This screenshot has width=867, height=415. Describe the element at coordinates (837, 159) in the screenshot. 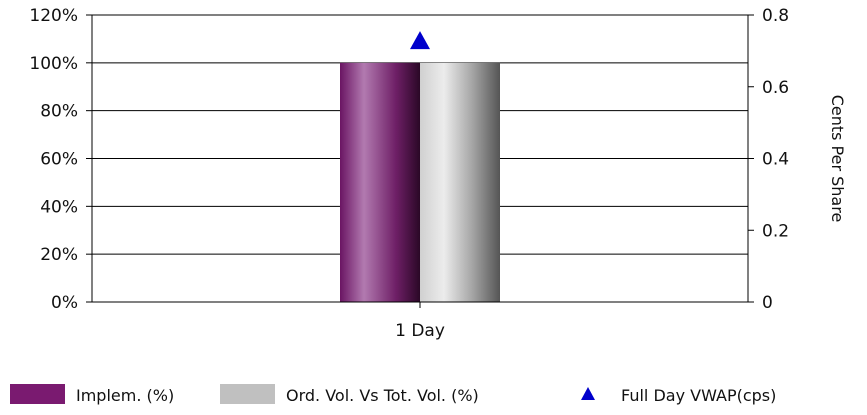

I see `right-axis-title: Cents Per Share` at that location.